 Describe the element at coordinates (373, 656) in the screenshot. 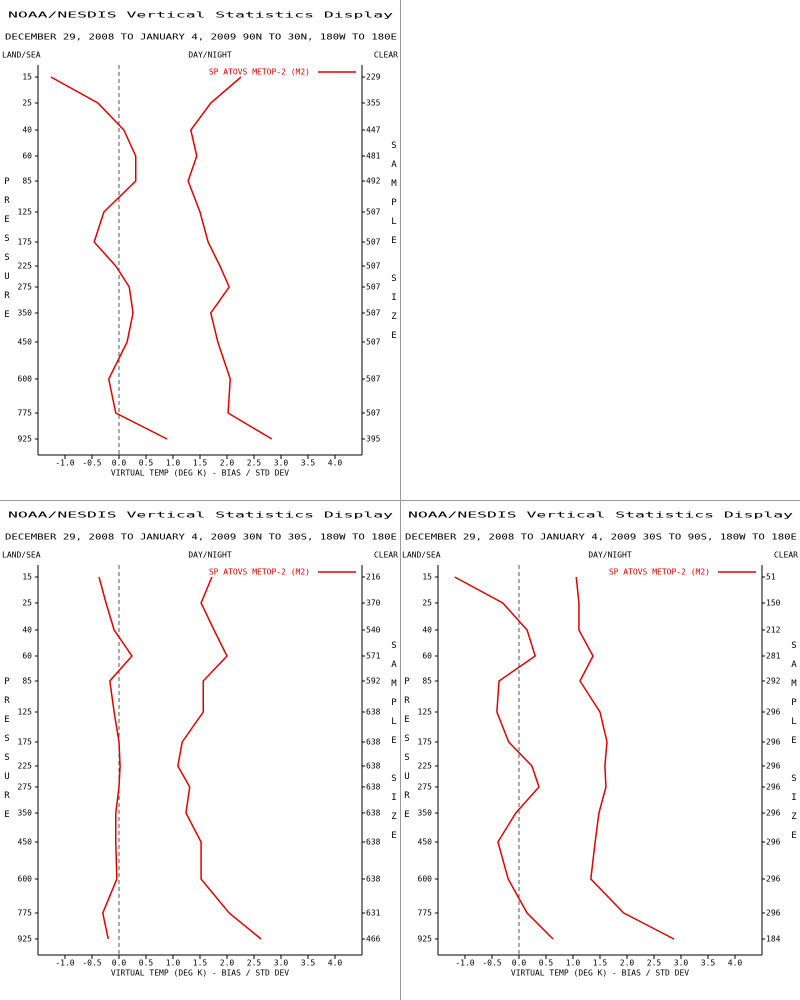

I see `sample-size-label: 571` at that location.